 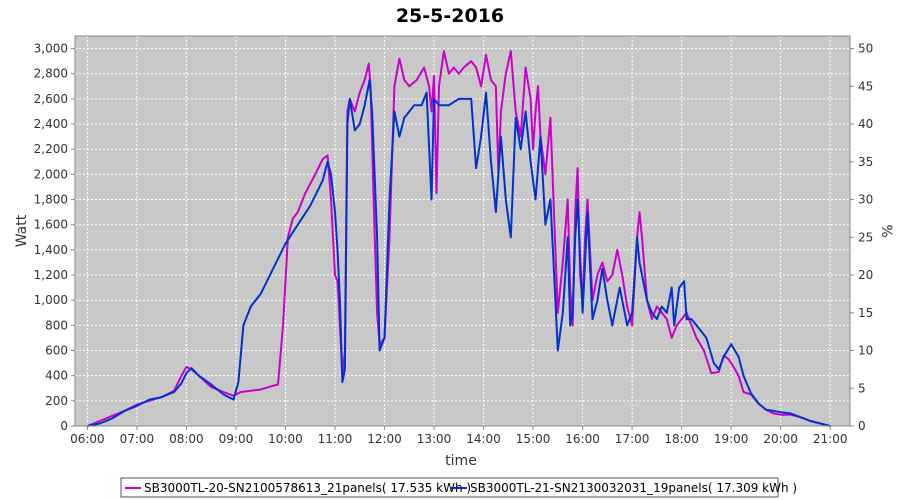 What do you see at coordinates (461, 461) in the screenshot?
I see `x-axis-label: time` at bounding box center [461, 461].